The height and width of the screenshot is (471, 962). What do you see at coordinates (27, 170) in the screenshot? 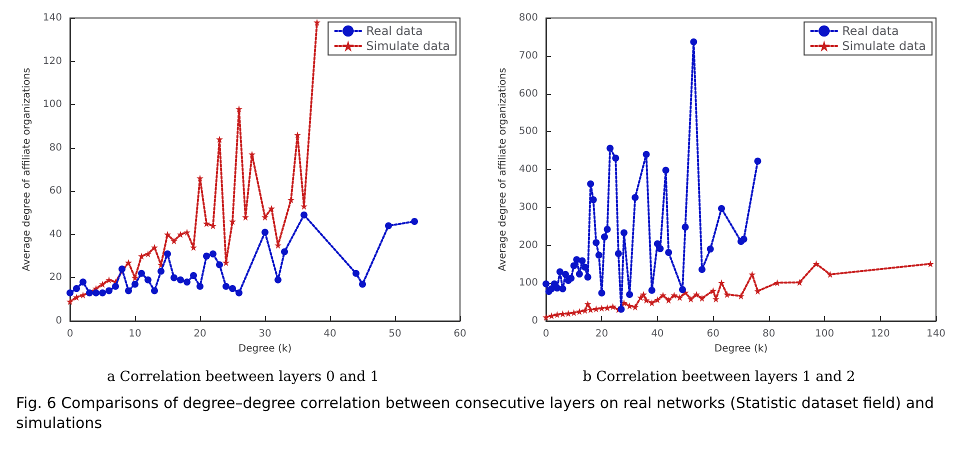
I see `y-axis-title: Average degree of affiliate organizations` at bounding box center [27, 170].